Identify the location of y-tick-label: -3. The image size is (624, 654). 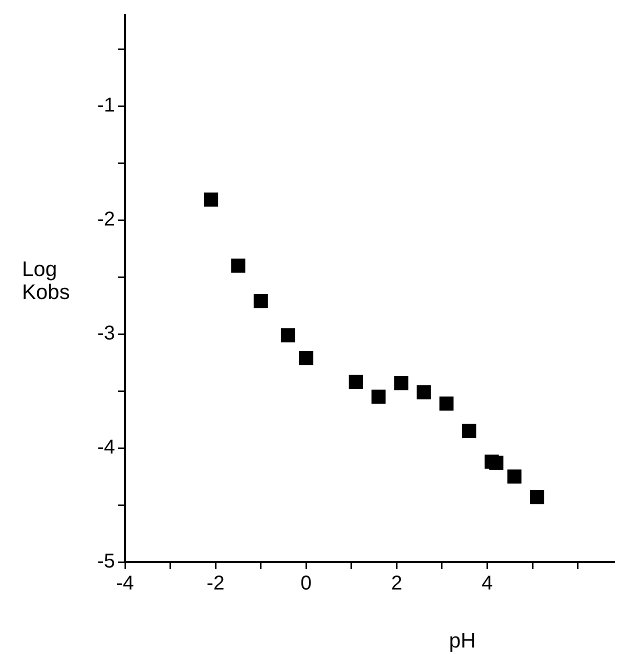
(106, 333).